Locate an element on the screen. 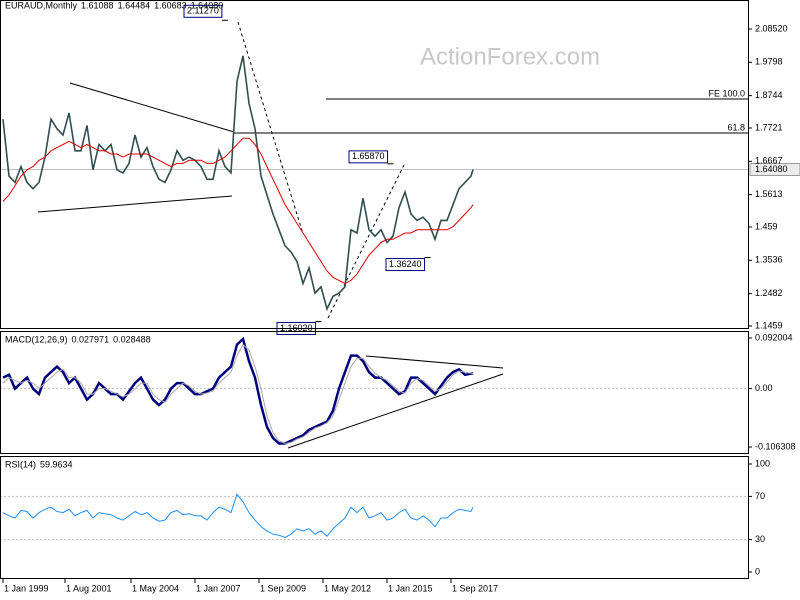 The height and width of the screenshot is (600, 800). level-label: 61.8 is located at coordinates (736, 127).